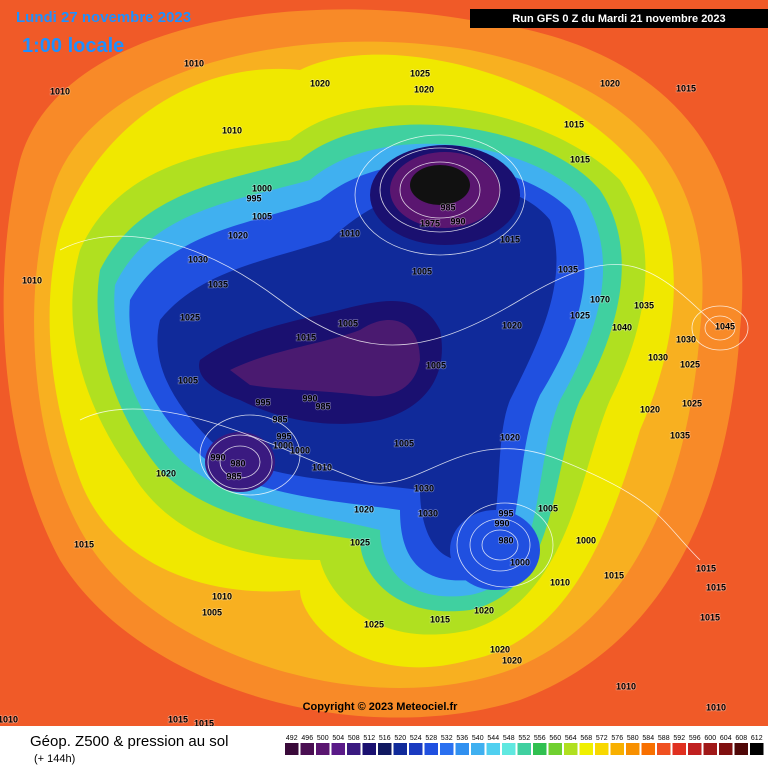  What do you see at coordinates (741, 738) in the screenshot?
I see `scale-label: 608` at bounding box center [741, 738].